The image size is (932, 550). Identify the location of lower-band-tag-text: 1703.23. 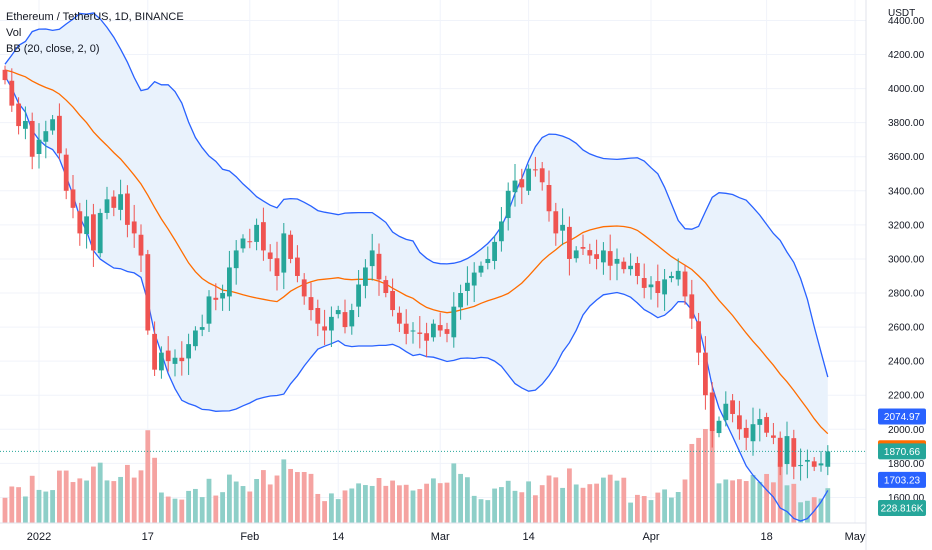
(902, 480).